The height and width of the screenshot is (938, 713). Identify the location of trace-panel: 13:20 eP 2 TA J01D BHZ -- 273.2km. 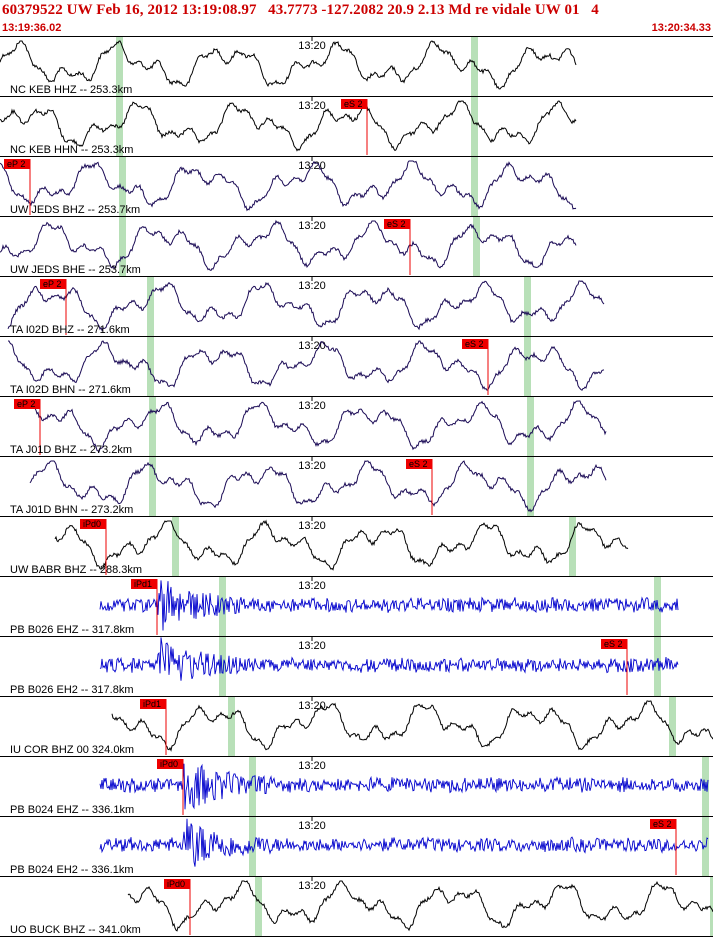
(356, 427).